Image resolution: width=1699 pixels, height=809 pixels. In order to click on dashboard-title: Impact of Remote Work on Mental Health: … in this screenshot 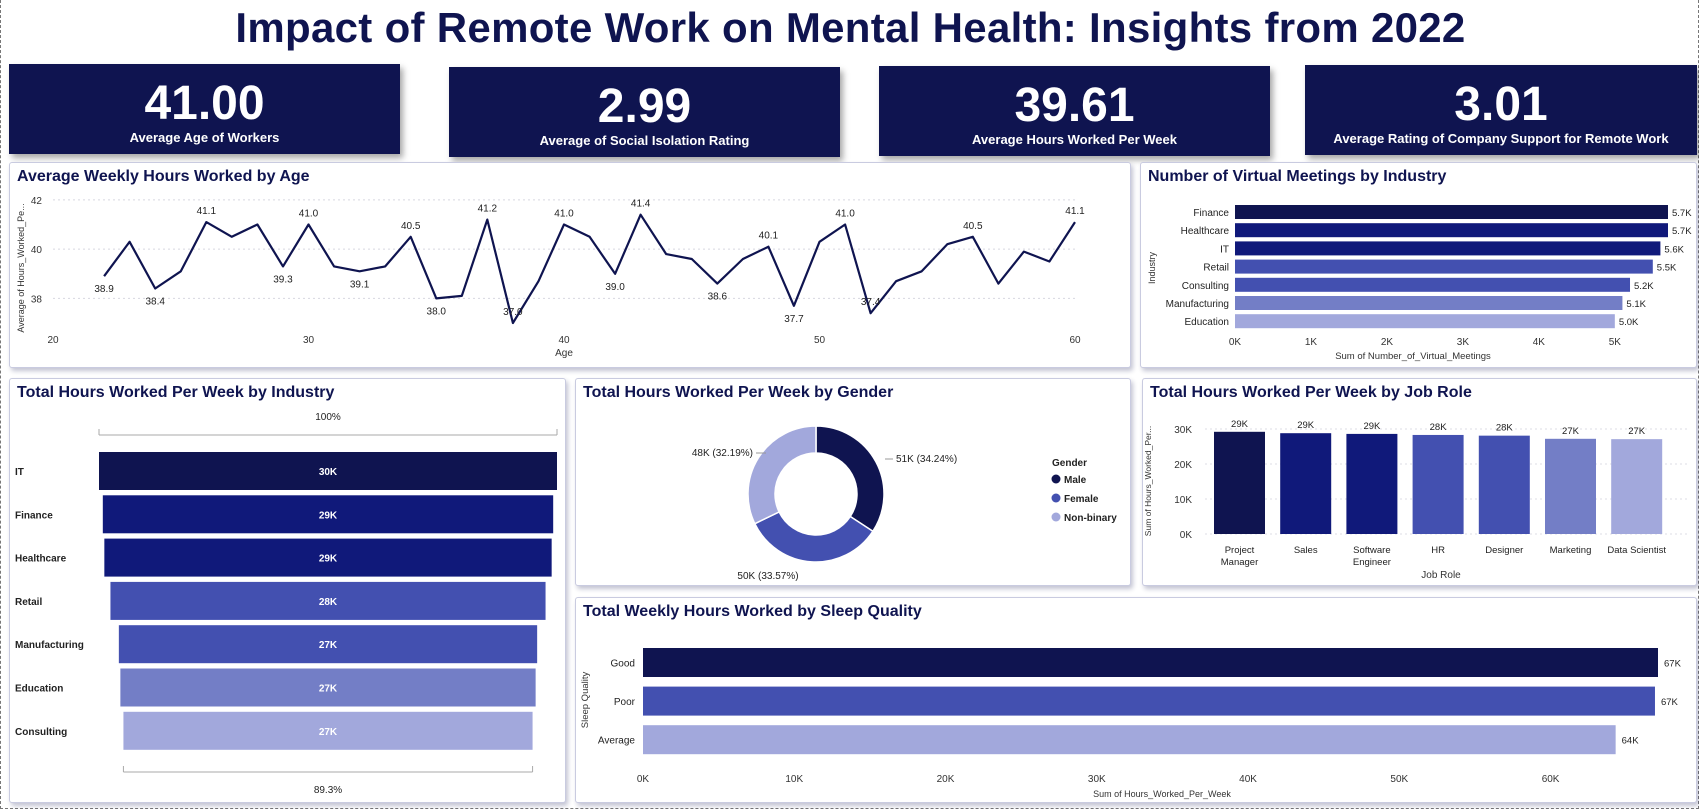, I will do `click(850, 27)`.